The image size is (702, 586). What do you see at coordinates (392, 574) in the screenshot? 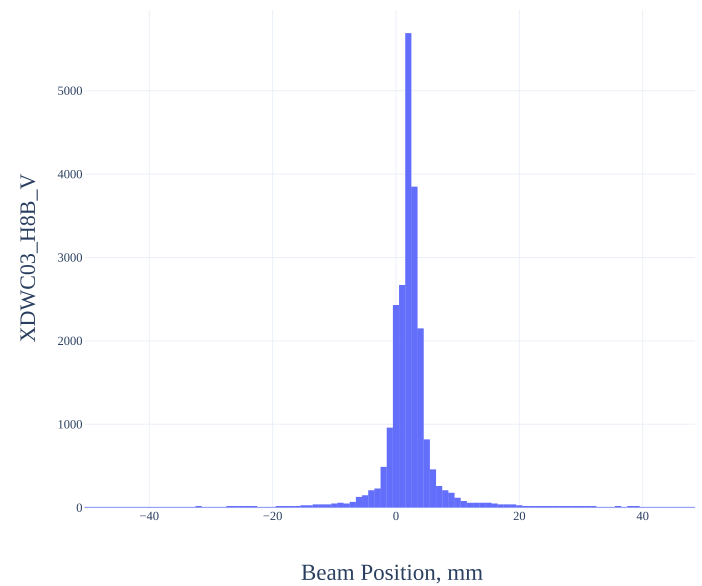
I see `x-axis-title: Beam Position, mm` at bounding box center [392, 574].